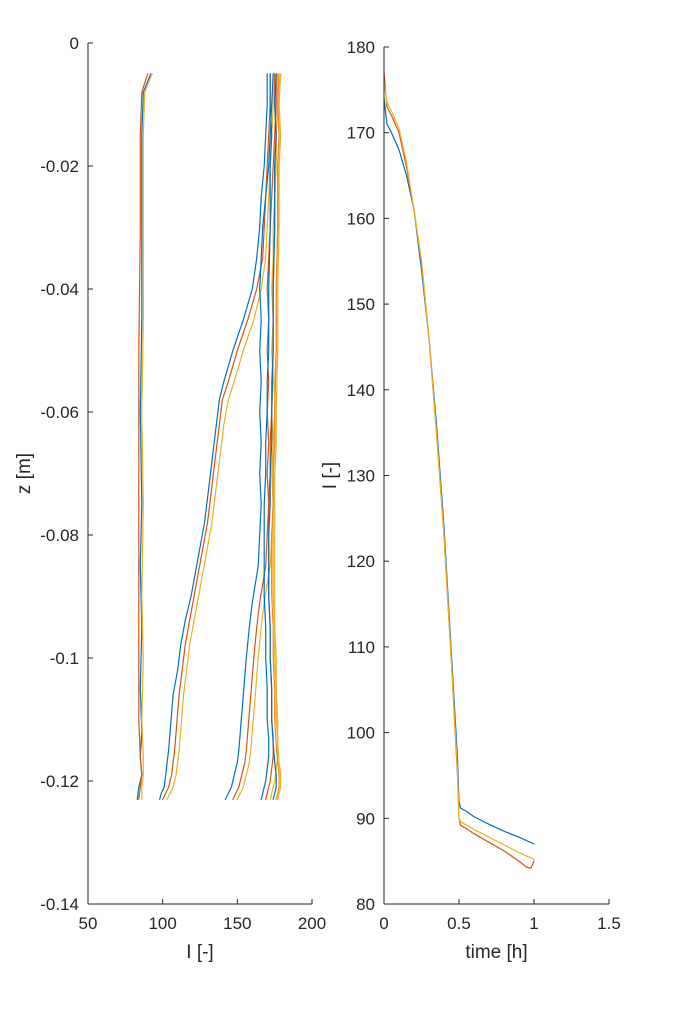 Image resolution: width=674 pixels, height=1009 pixels. I want to click on y-tick-label: 90, so click(365, 818).